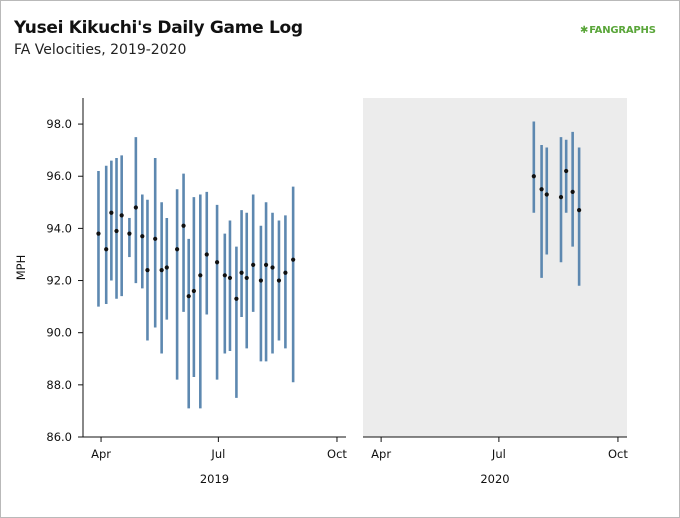 This screenshot has width=680, height=518. I want to click on y-tick-label: 90.0, so click(59, 333).